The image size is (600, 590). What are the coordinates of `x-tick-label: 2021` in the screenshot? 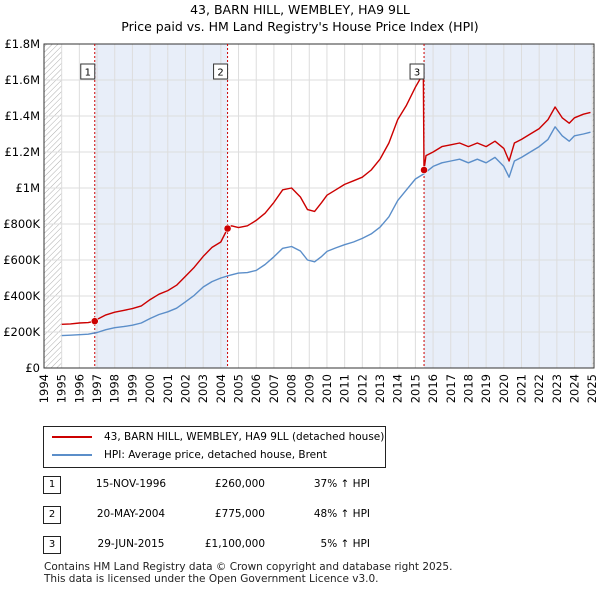 It's located at (521, 388).